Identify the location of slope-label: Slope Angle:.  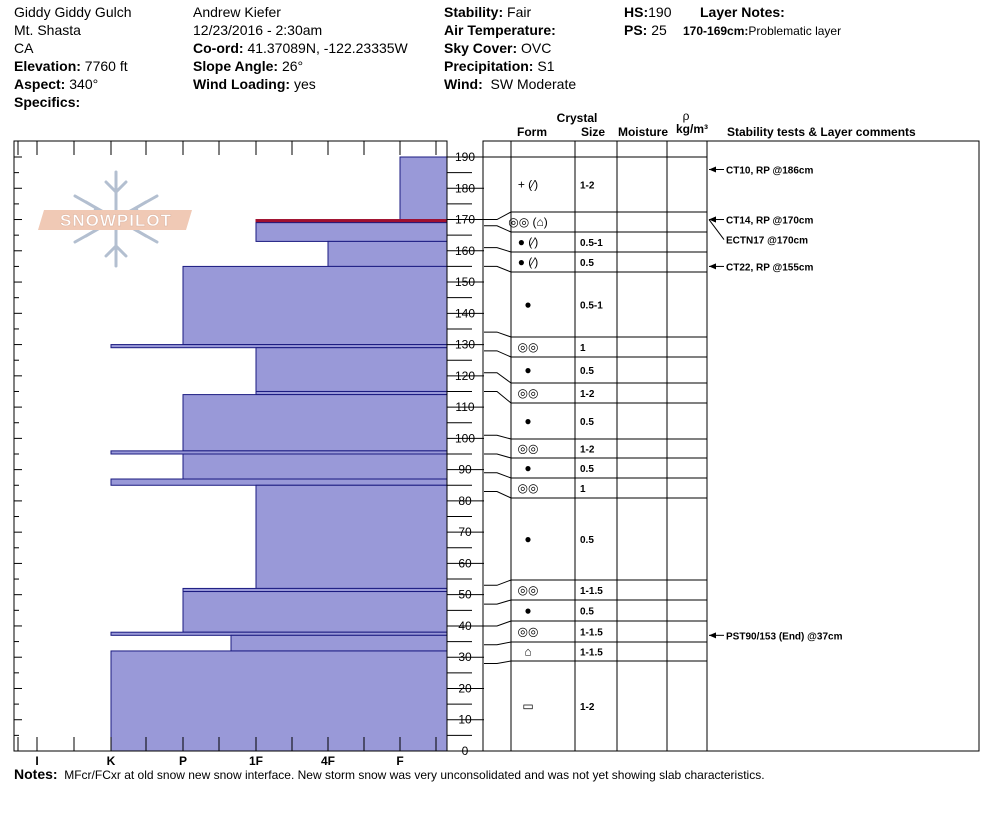
(236, 66).